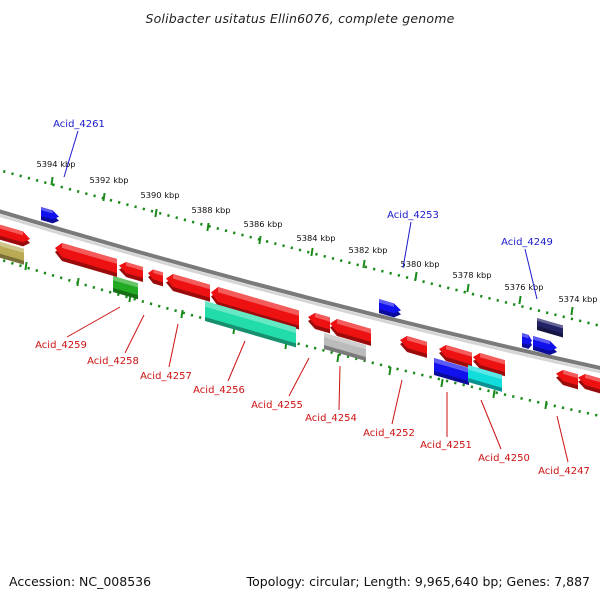 This screenshot has width=600, height=600. Describe the element at coordinates (413, 215) in the screenshot. I see `gene-label-Acid_4253: Acid_4253` at that location.